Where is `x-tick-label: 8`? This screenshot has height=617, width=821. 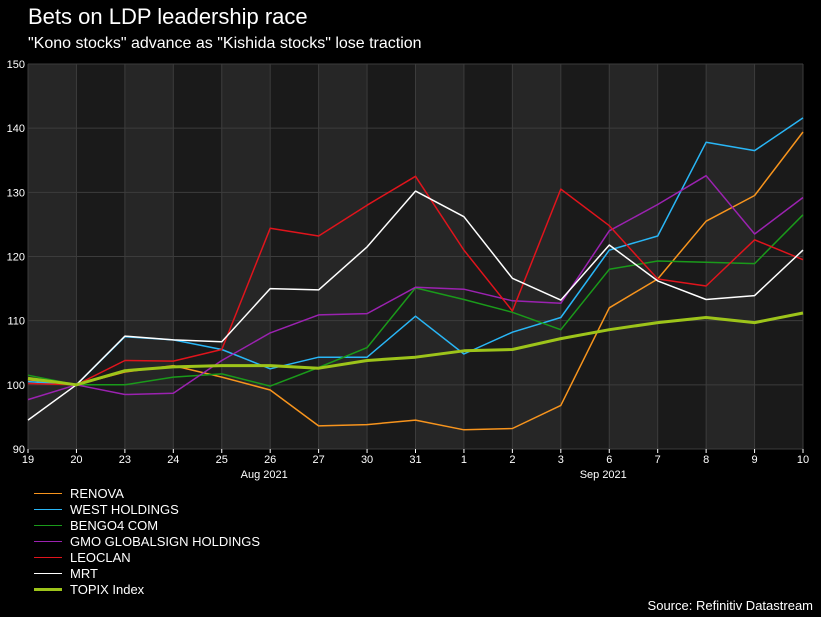 x-tick-label: 8 is located at coordinates (706, 460).